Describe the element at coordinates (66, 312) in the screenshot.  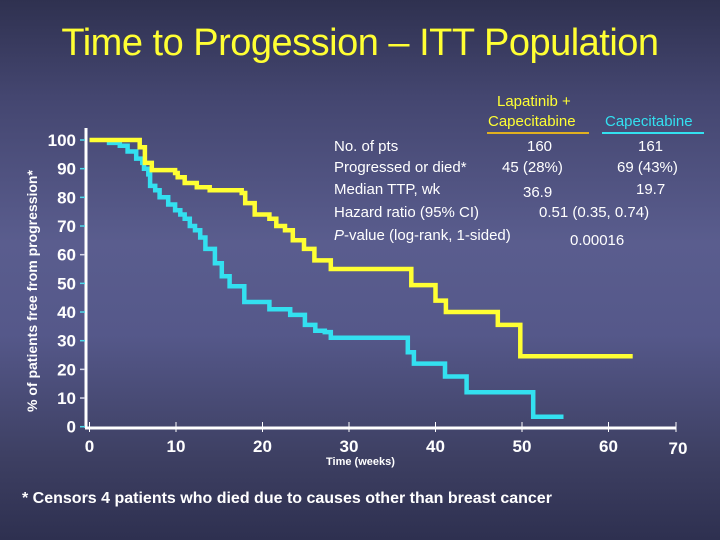
I see `y-tick-label: 40` at that location.